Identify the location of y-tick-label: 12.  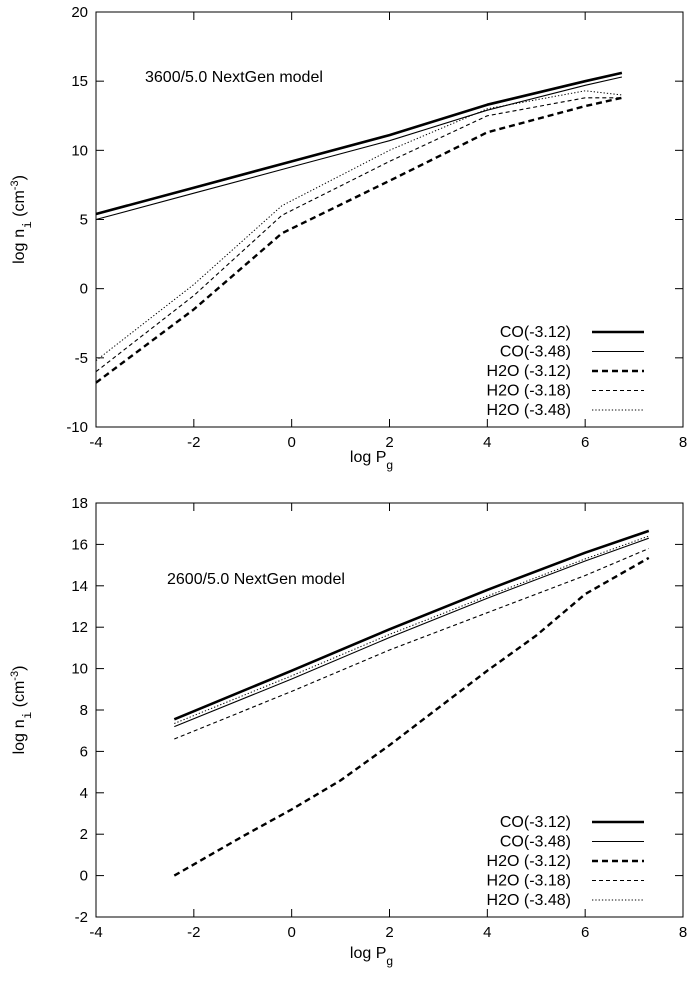
(79, 627).